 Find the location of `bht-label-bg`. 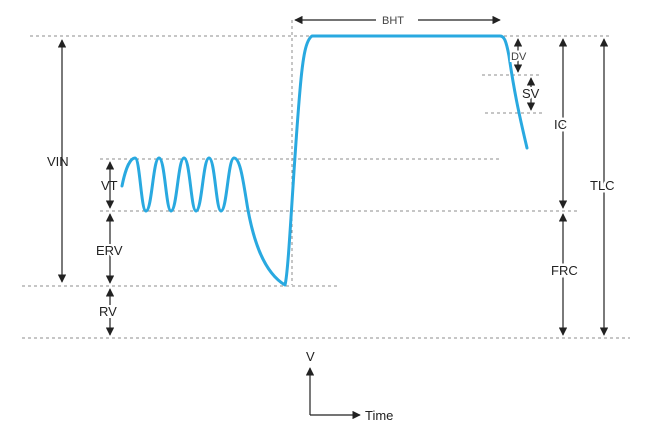

bht-label-bg is located at coordinates (397, 20).